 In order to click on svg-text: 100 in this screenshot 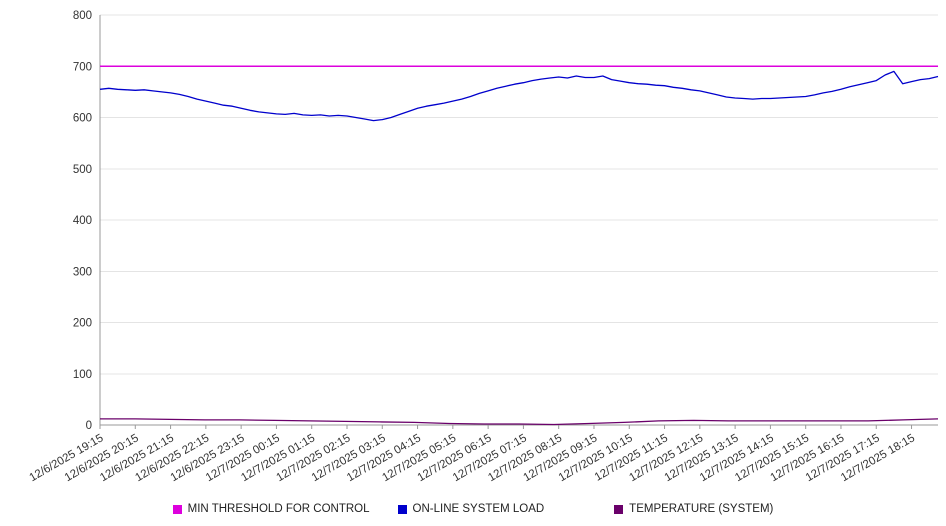, I will do `click(82, 375)`.